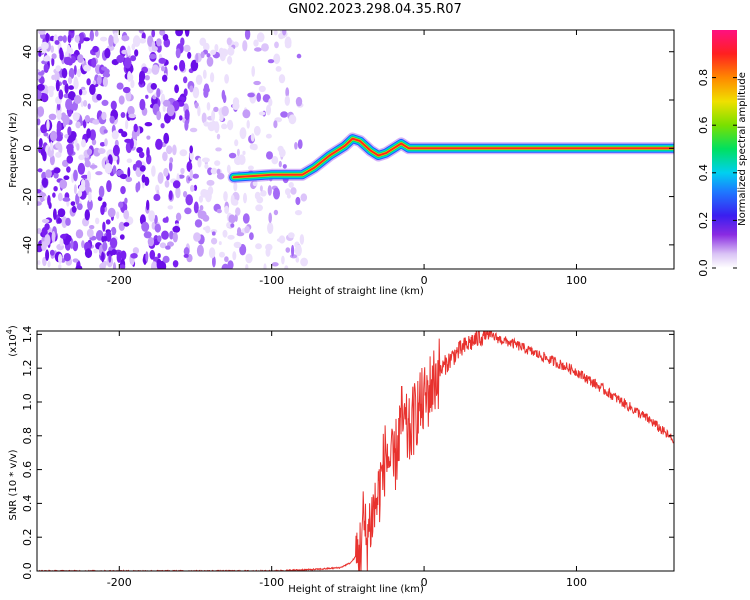  Describe the element at coordinates (576, 582) in the screenshot. I see `snr-xtick-label: 100` at that location.